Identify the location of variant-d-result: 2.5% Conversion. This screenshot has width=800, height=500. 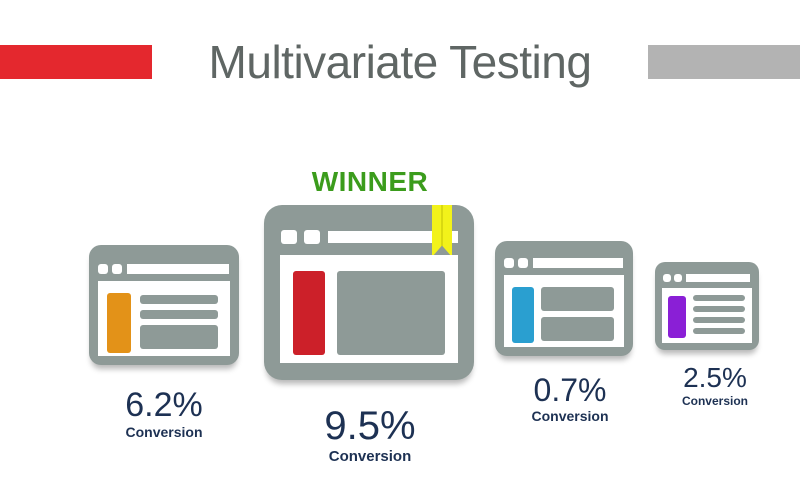
(715, 385).